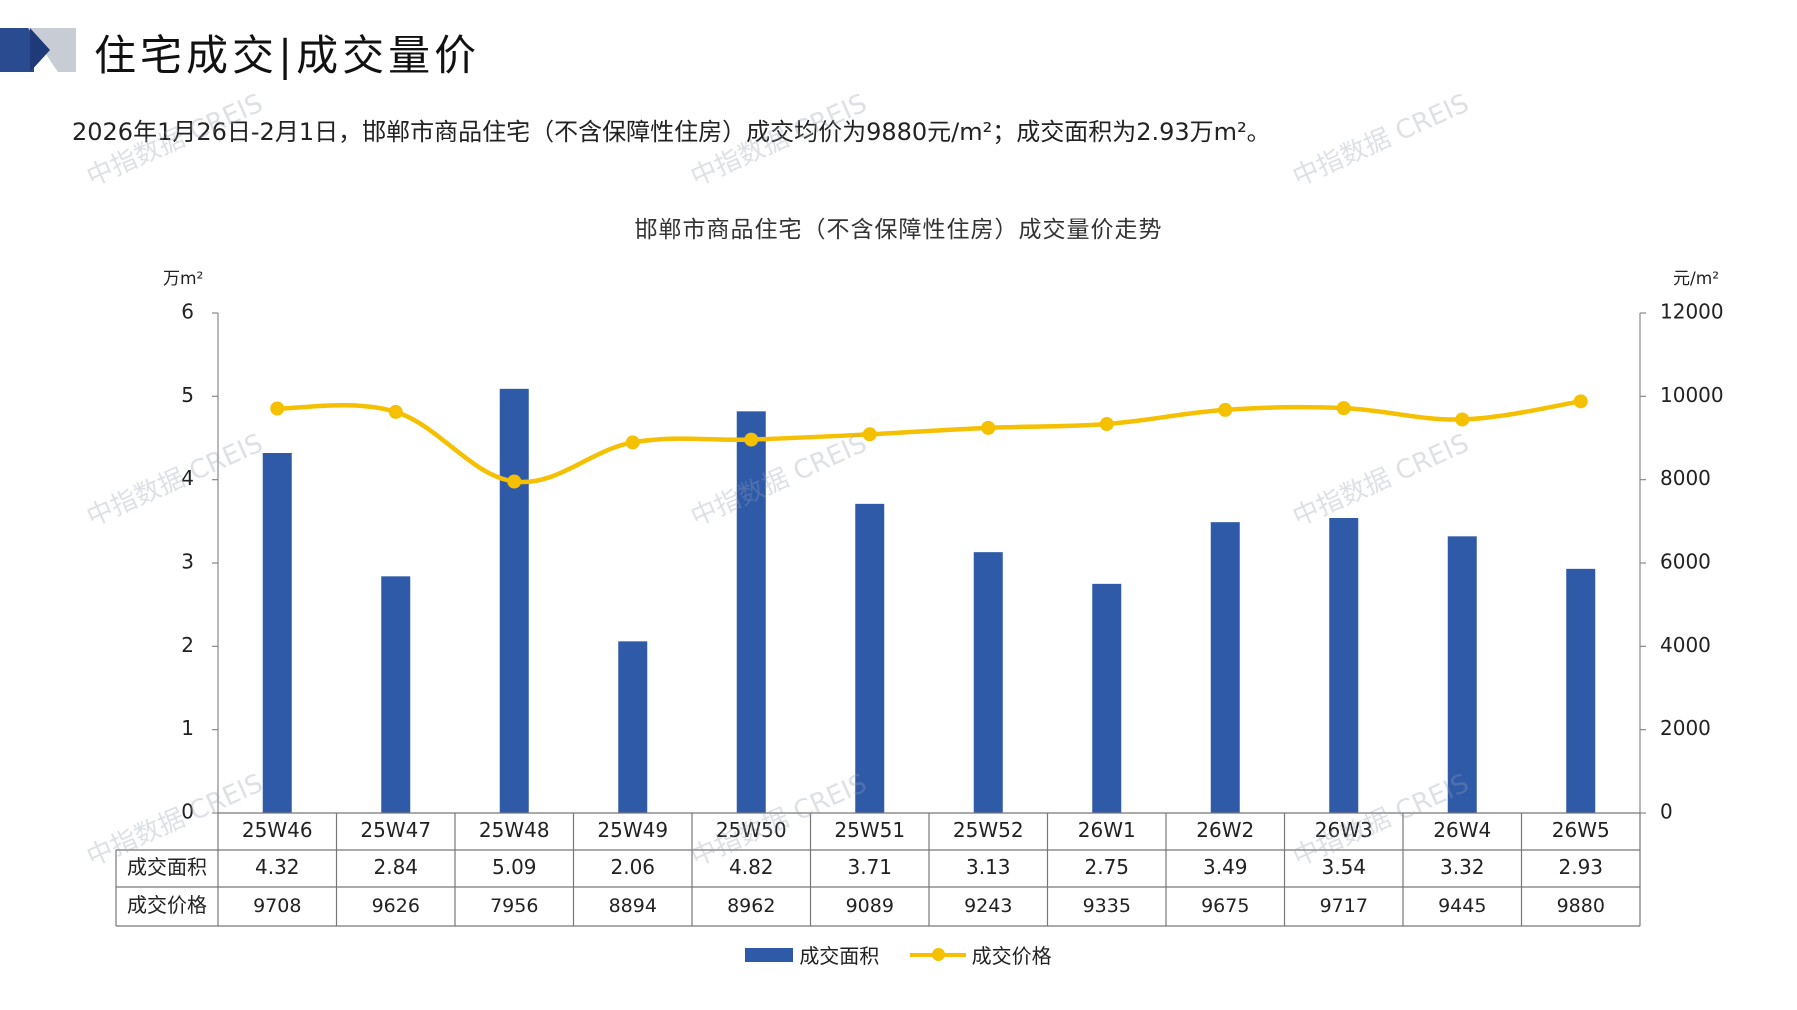  Describe the element at coordinates (1343, 867) in the screenshot. I see `table-cell-area: 3.54` at that location.